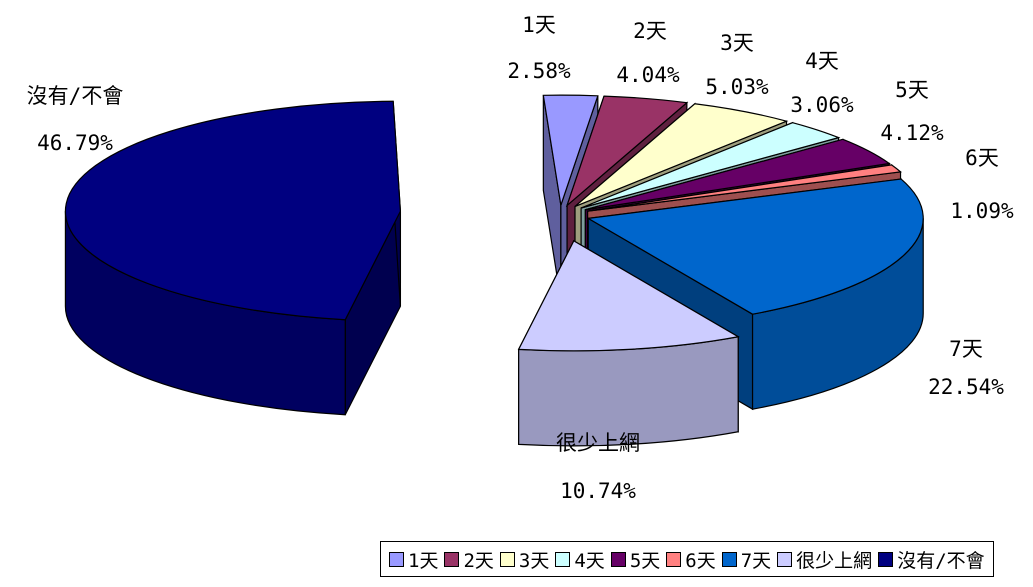  I want to click on legend-item-2: 2天, so click(469, 559).